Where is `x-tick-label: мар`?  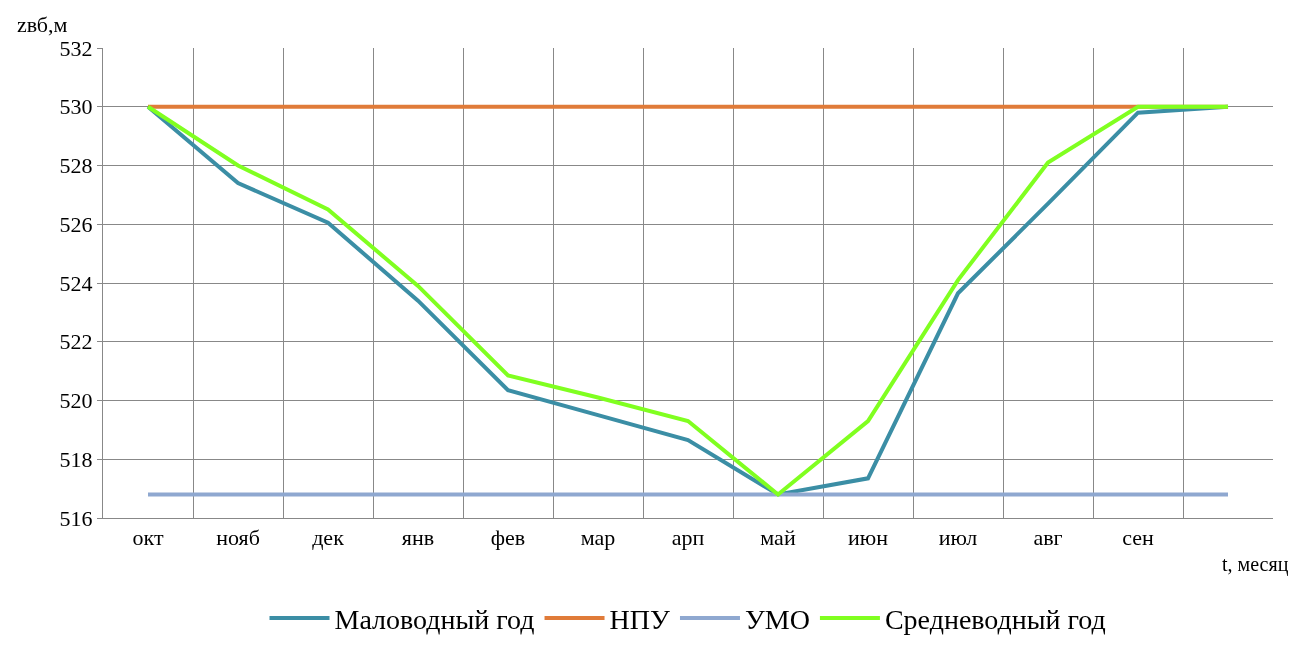
x-tick-label: мар is located at coordinates (598, 538).